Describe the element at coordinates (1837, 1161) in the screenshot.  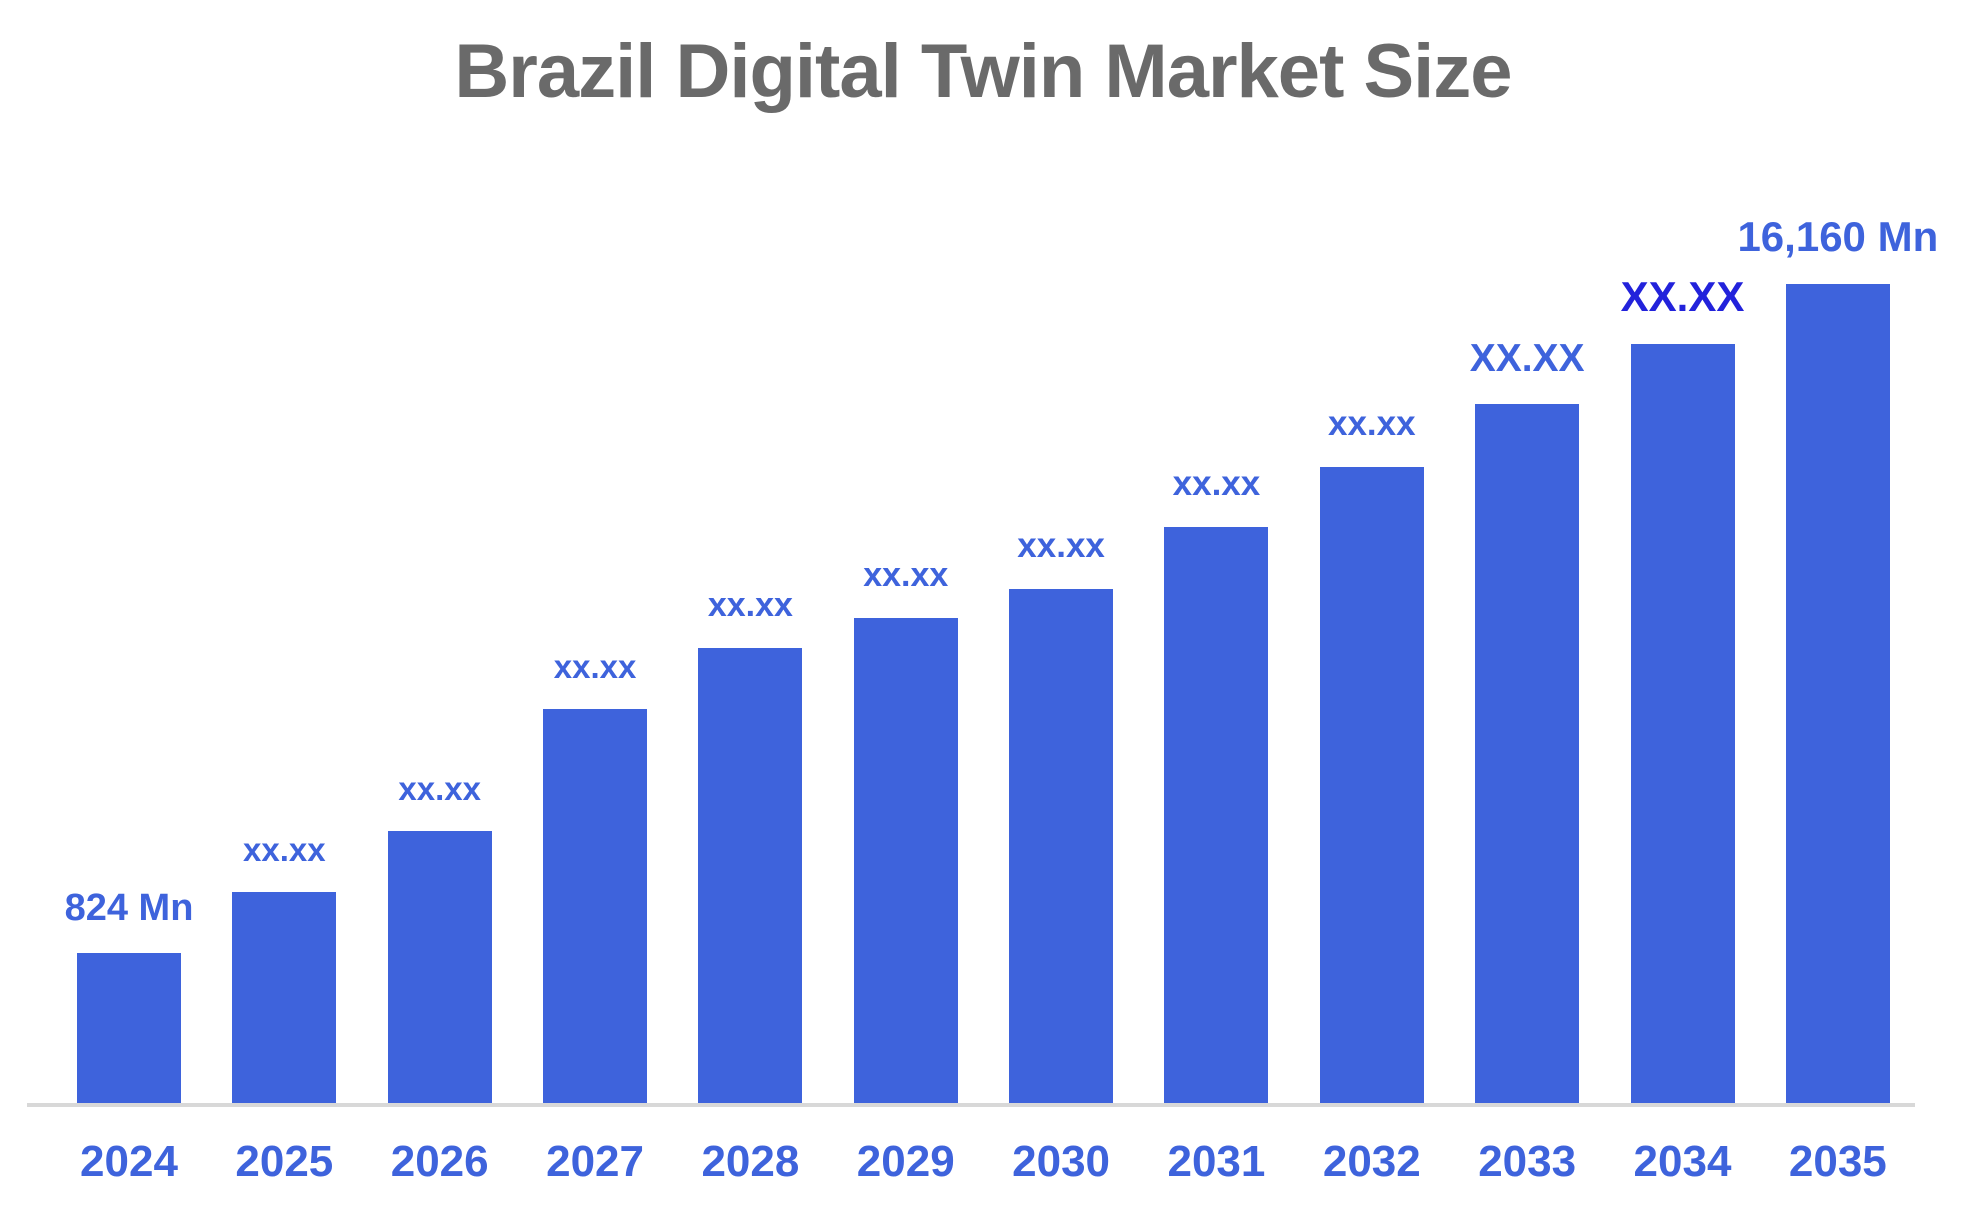
I see `year-label-2035: 2035` at that location.